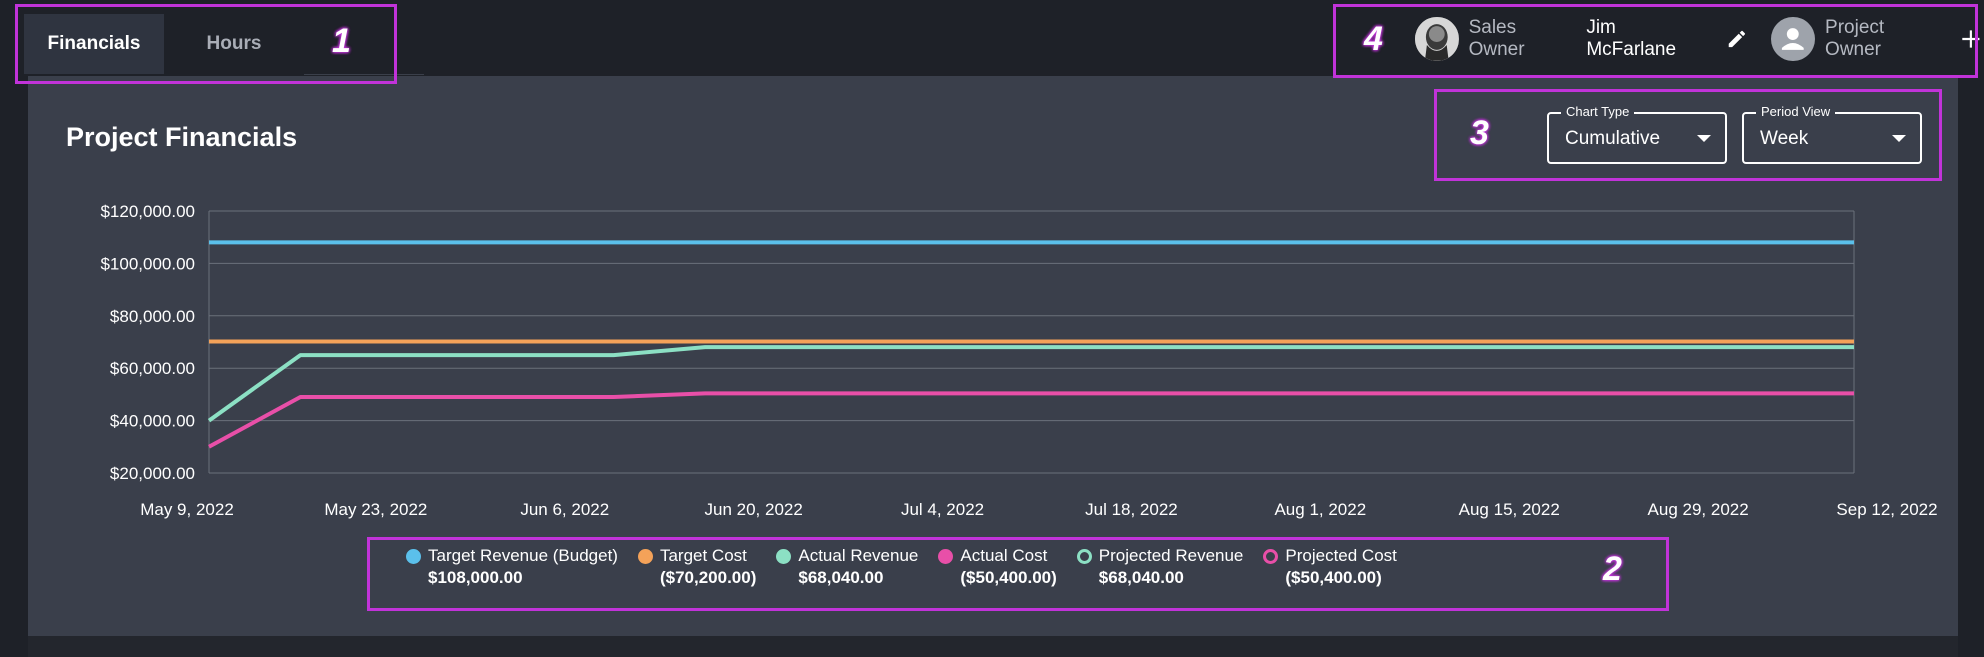  I want to click on x-tick-label: May 23, 2022, so click(375, 509).